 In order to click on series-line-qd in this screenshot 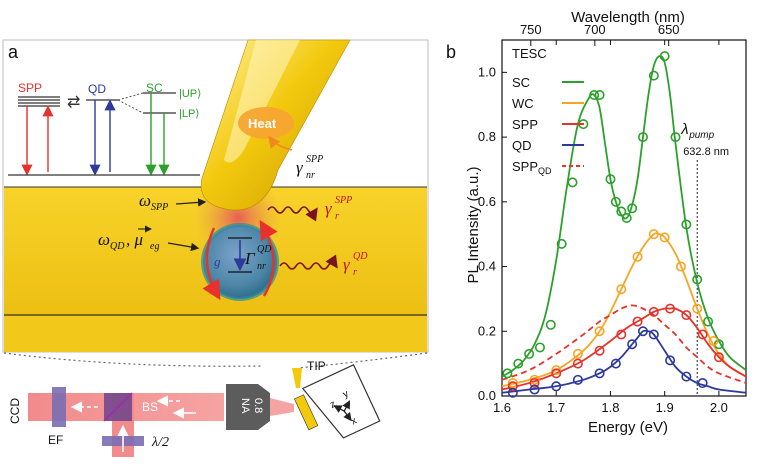, I will do `click(624, 361)`.